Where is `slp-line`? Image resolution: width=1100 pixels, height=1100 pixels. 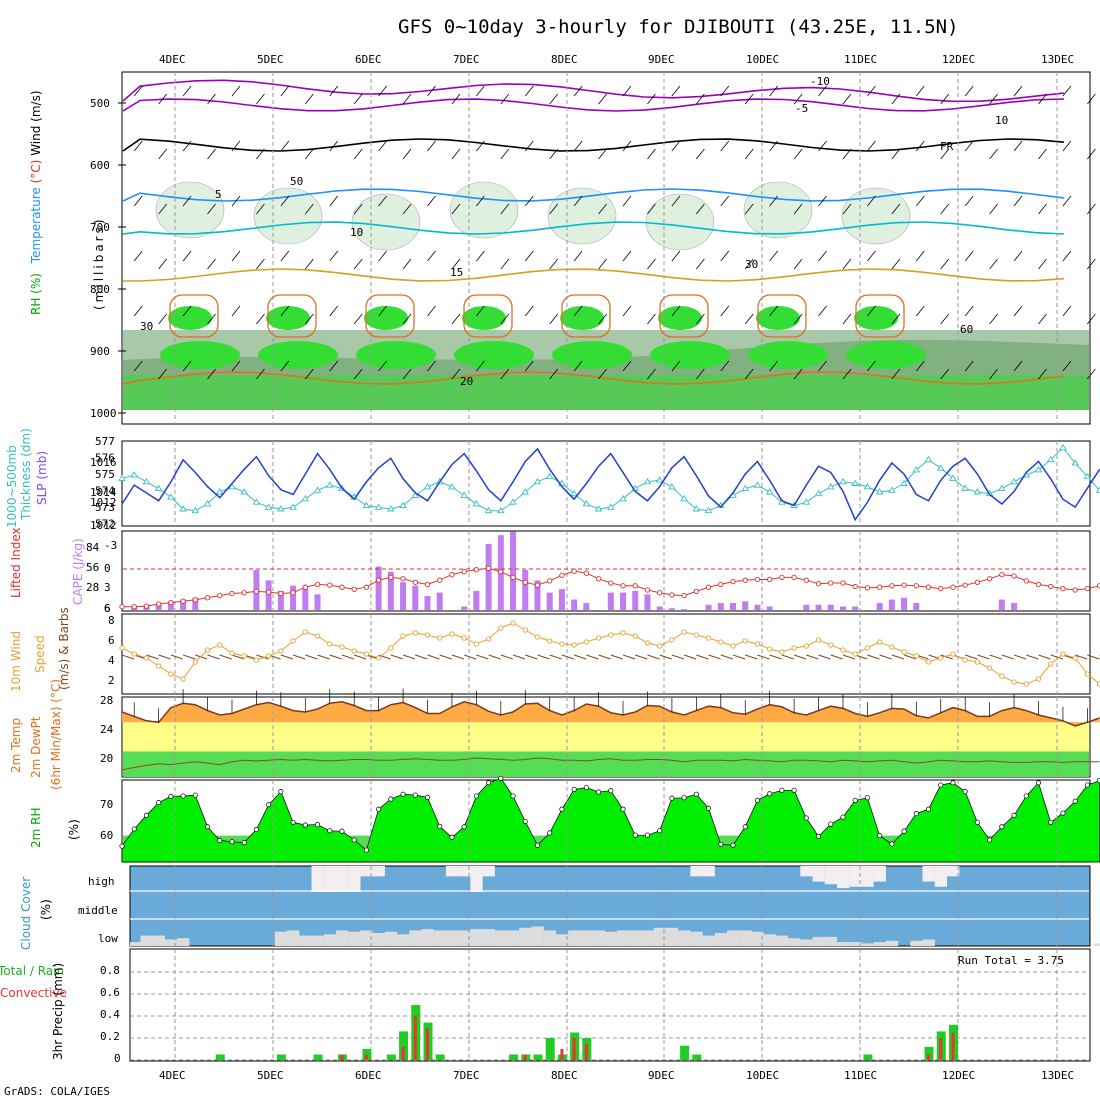
slp-line is located at coordinates (610, 484).